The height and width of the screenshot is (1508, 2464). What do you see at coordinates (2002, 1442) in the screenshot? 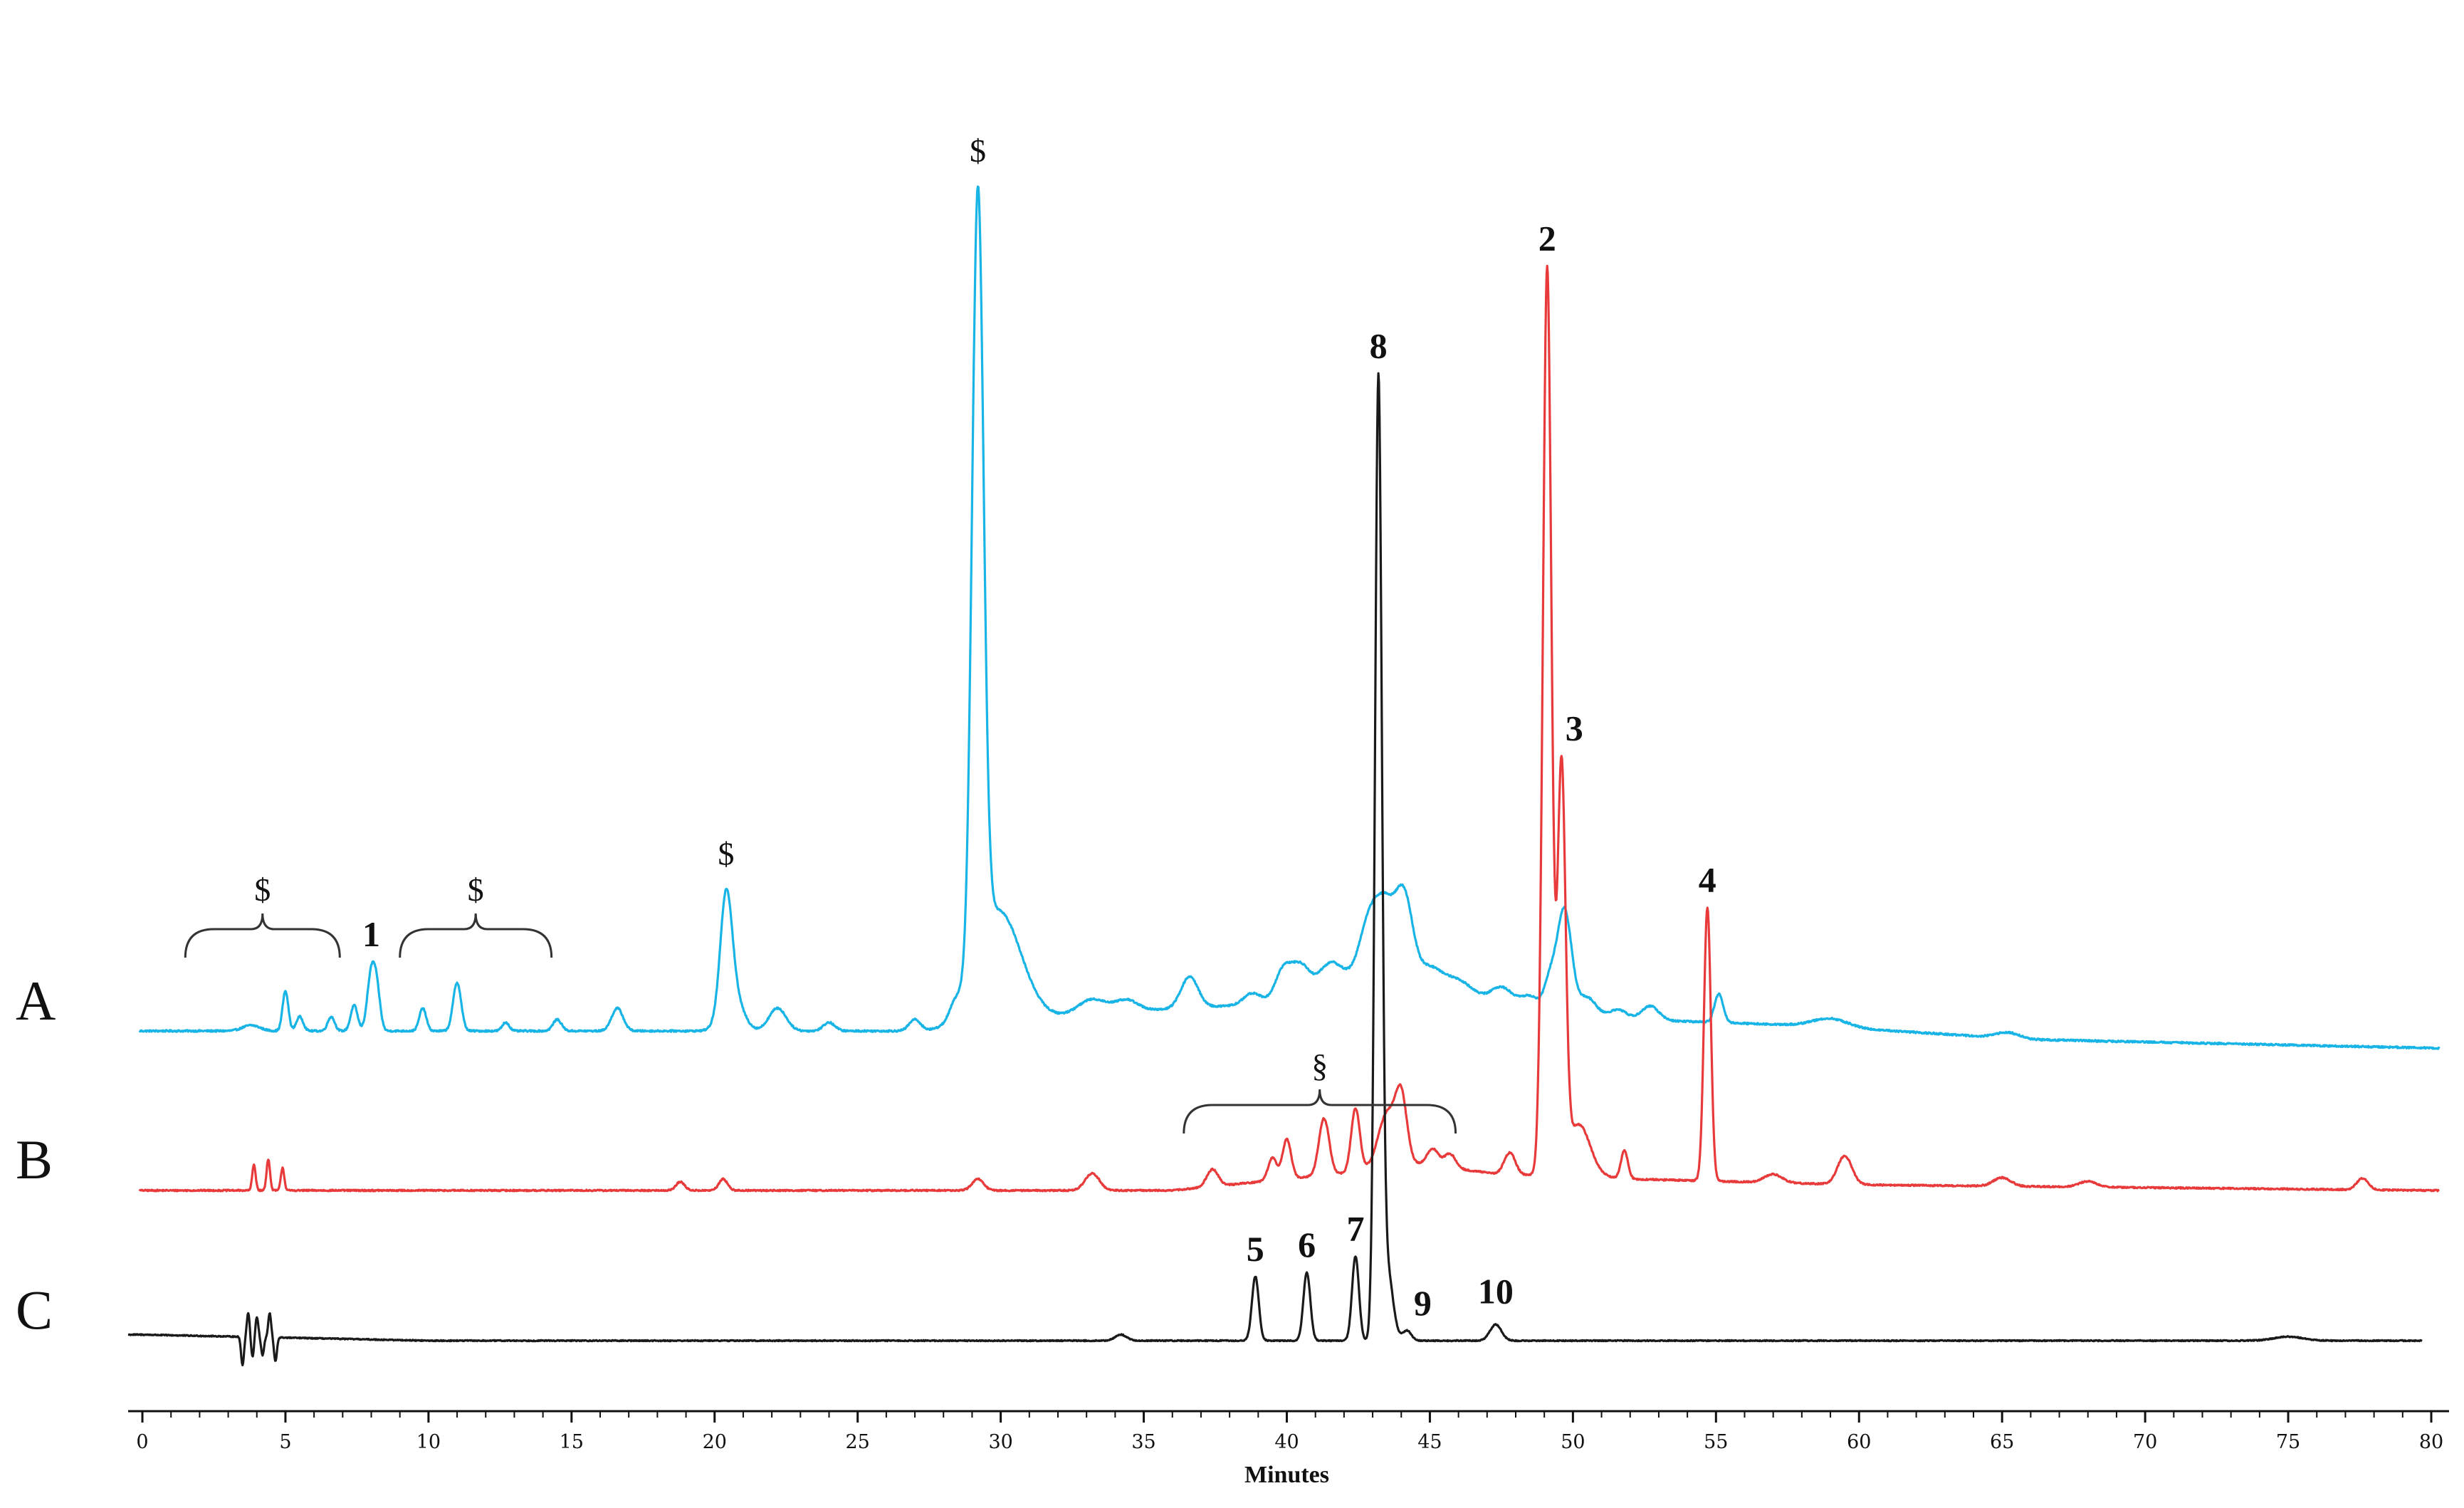
I see `x-tick-label: 65` at bounding box center [2002, 1442].